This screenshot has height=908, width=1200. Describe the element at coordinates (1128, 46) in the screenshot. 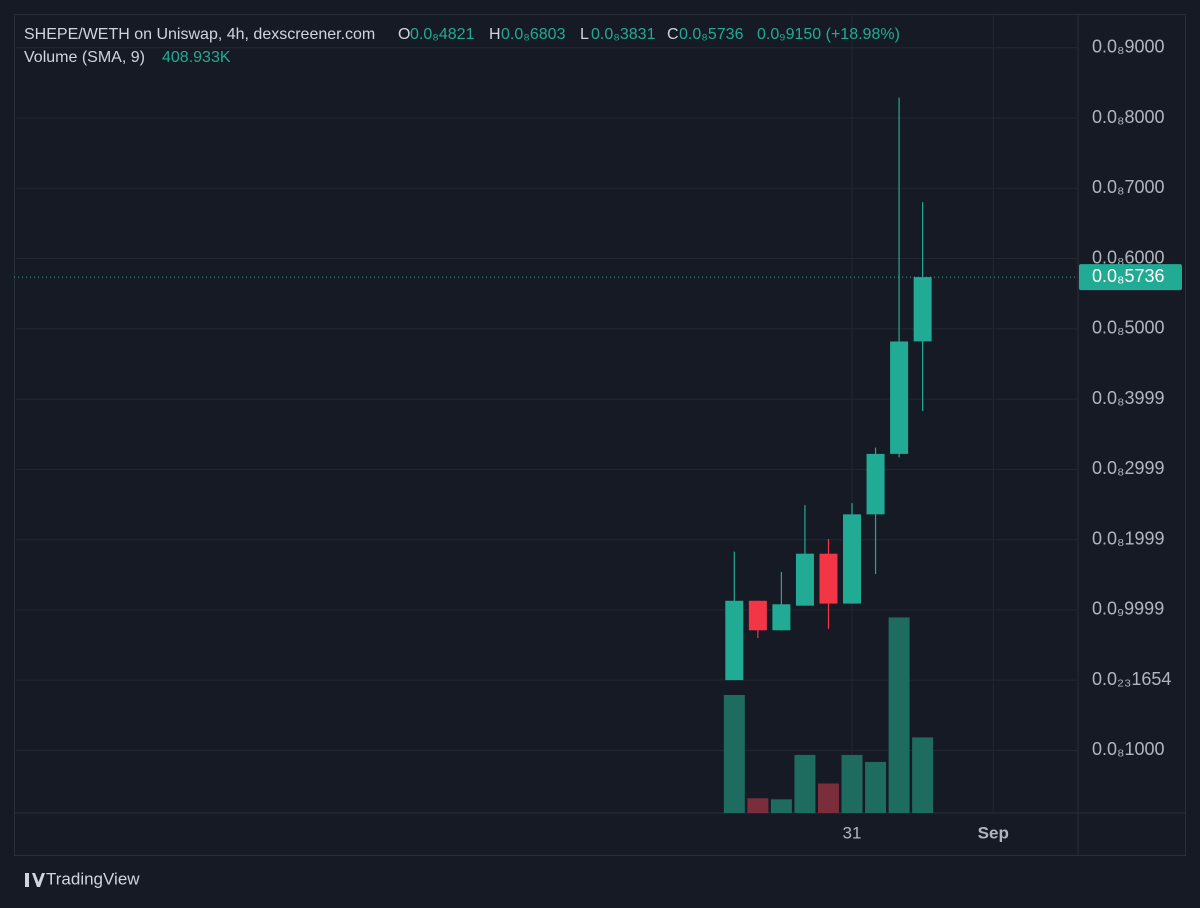

I see `y-tick-label: 0.0₈9000` at that location.